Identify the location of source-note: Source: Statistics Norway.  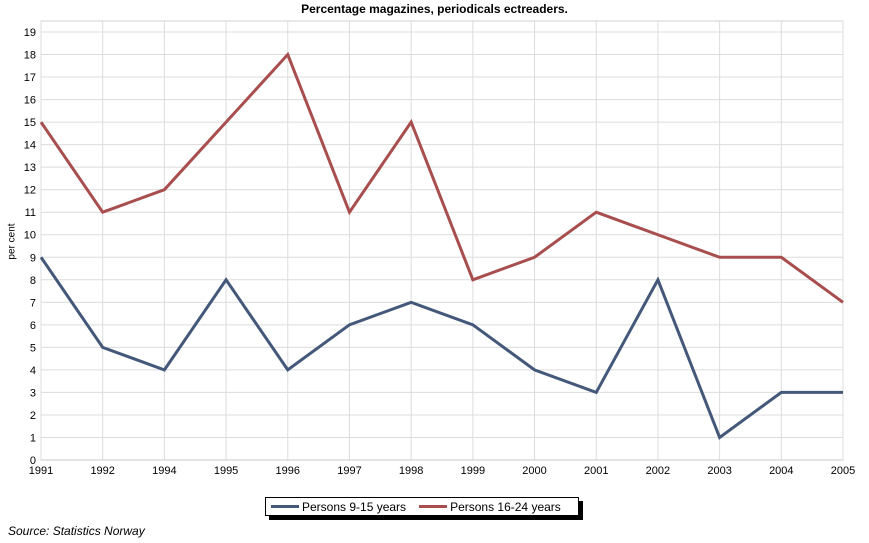
(76, 531).